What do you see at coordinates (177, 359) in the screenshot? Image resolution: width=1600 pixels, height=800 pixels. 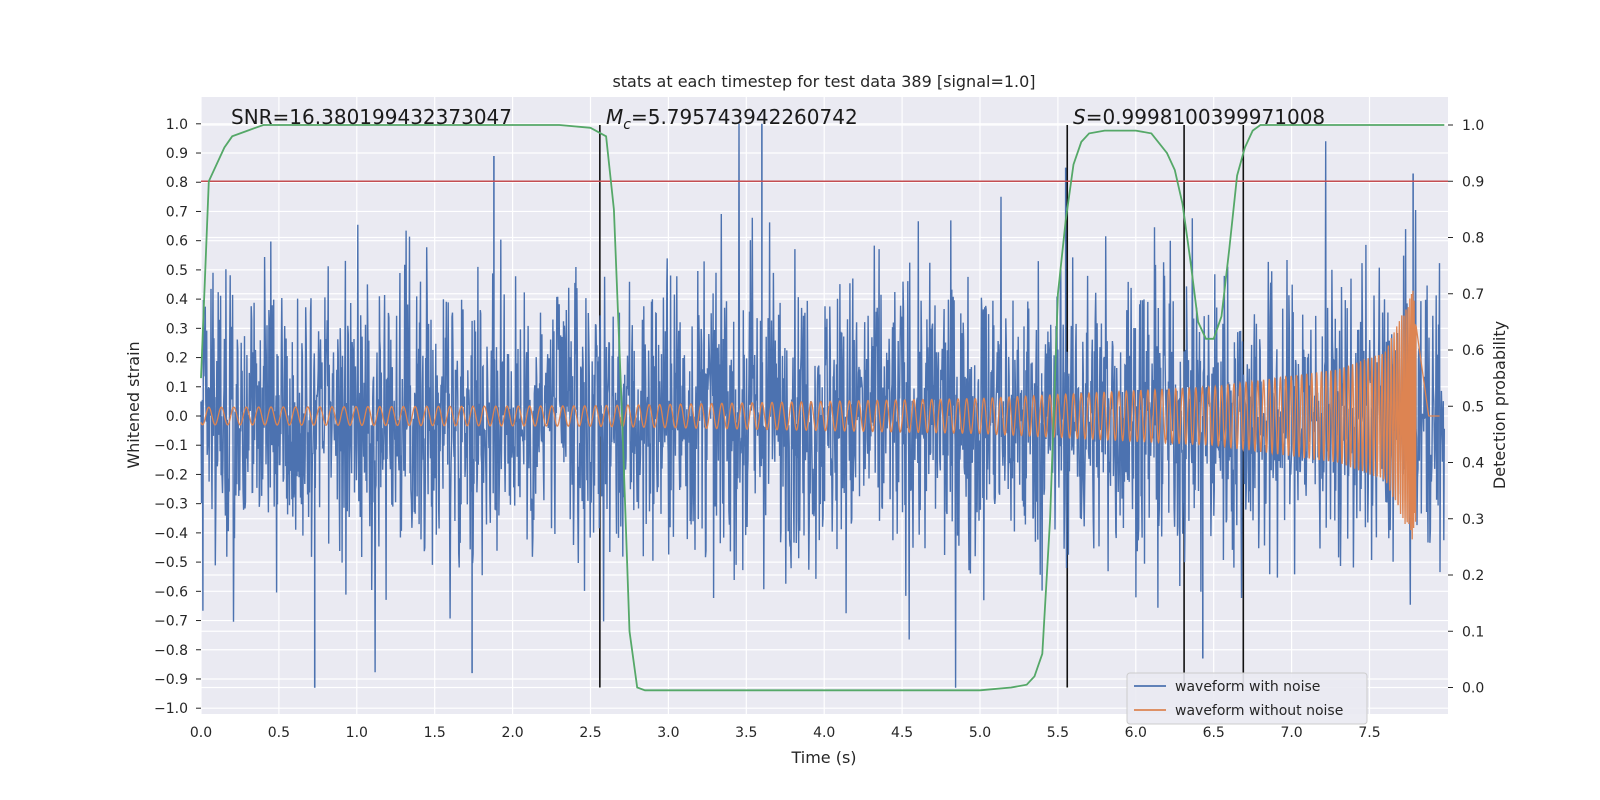 I see `y-tick-label: 0.2` at bounding box center [177, 359].